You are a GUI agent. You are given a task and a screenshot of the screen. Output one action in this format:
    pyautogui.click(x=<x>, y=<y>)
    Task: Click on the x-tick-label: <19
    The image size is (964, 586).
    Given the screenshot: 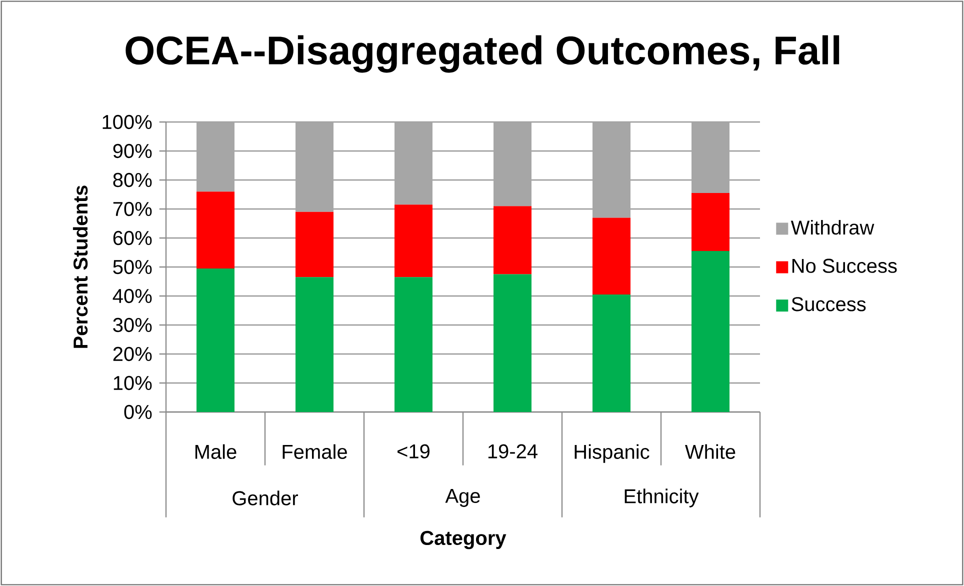 What is the action you would take?
    pyautogui.click(x=414, y=451)
    